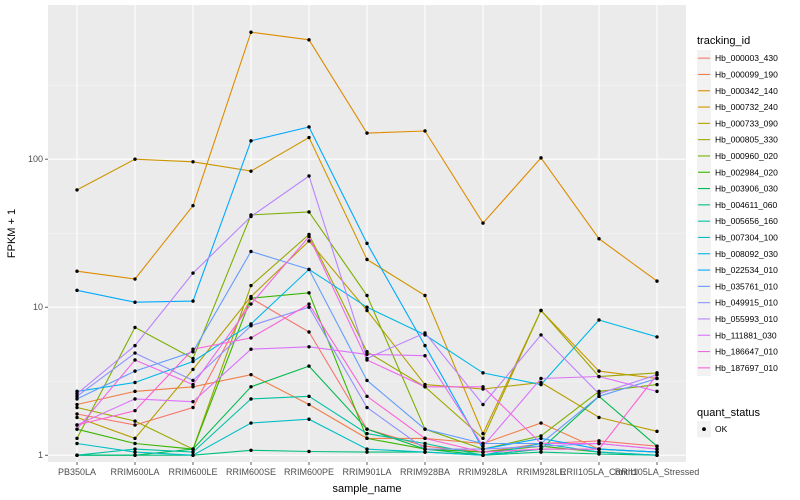  Describe the element at coordinates (134, 472) in the screenshot. I see `x-tick-label: RRIM600LA` at that location.